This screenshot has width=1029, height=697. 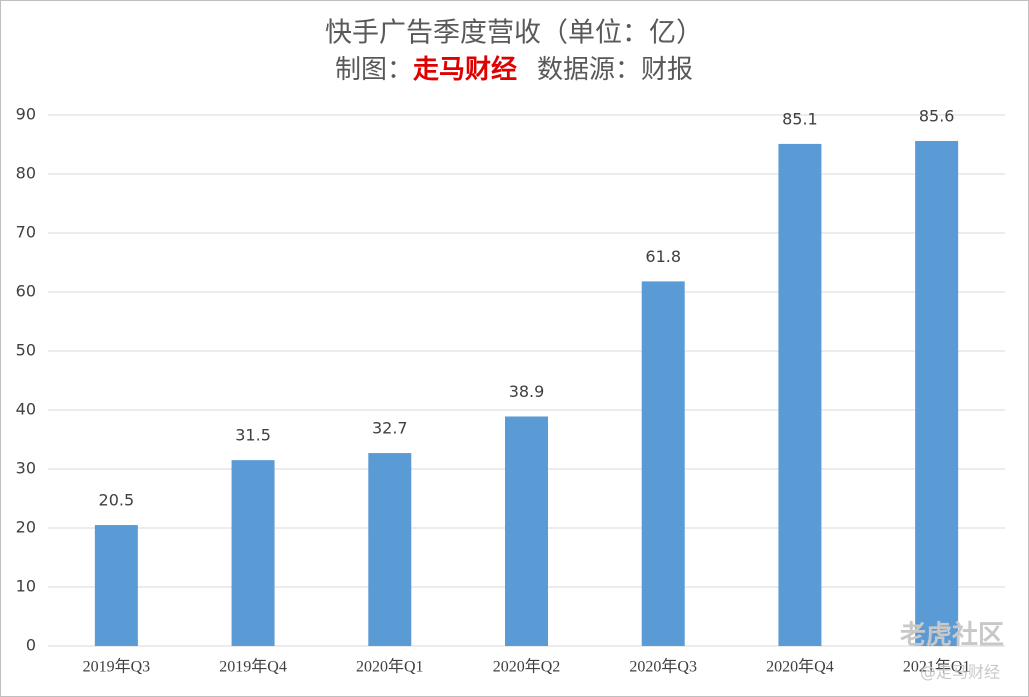 I want to click on chart-subtitle: 制图：走马财经 数据源：财报, so click(x=514, y=69).